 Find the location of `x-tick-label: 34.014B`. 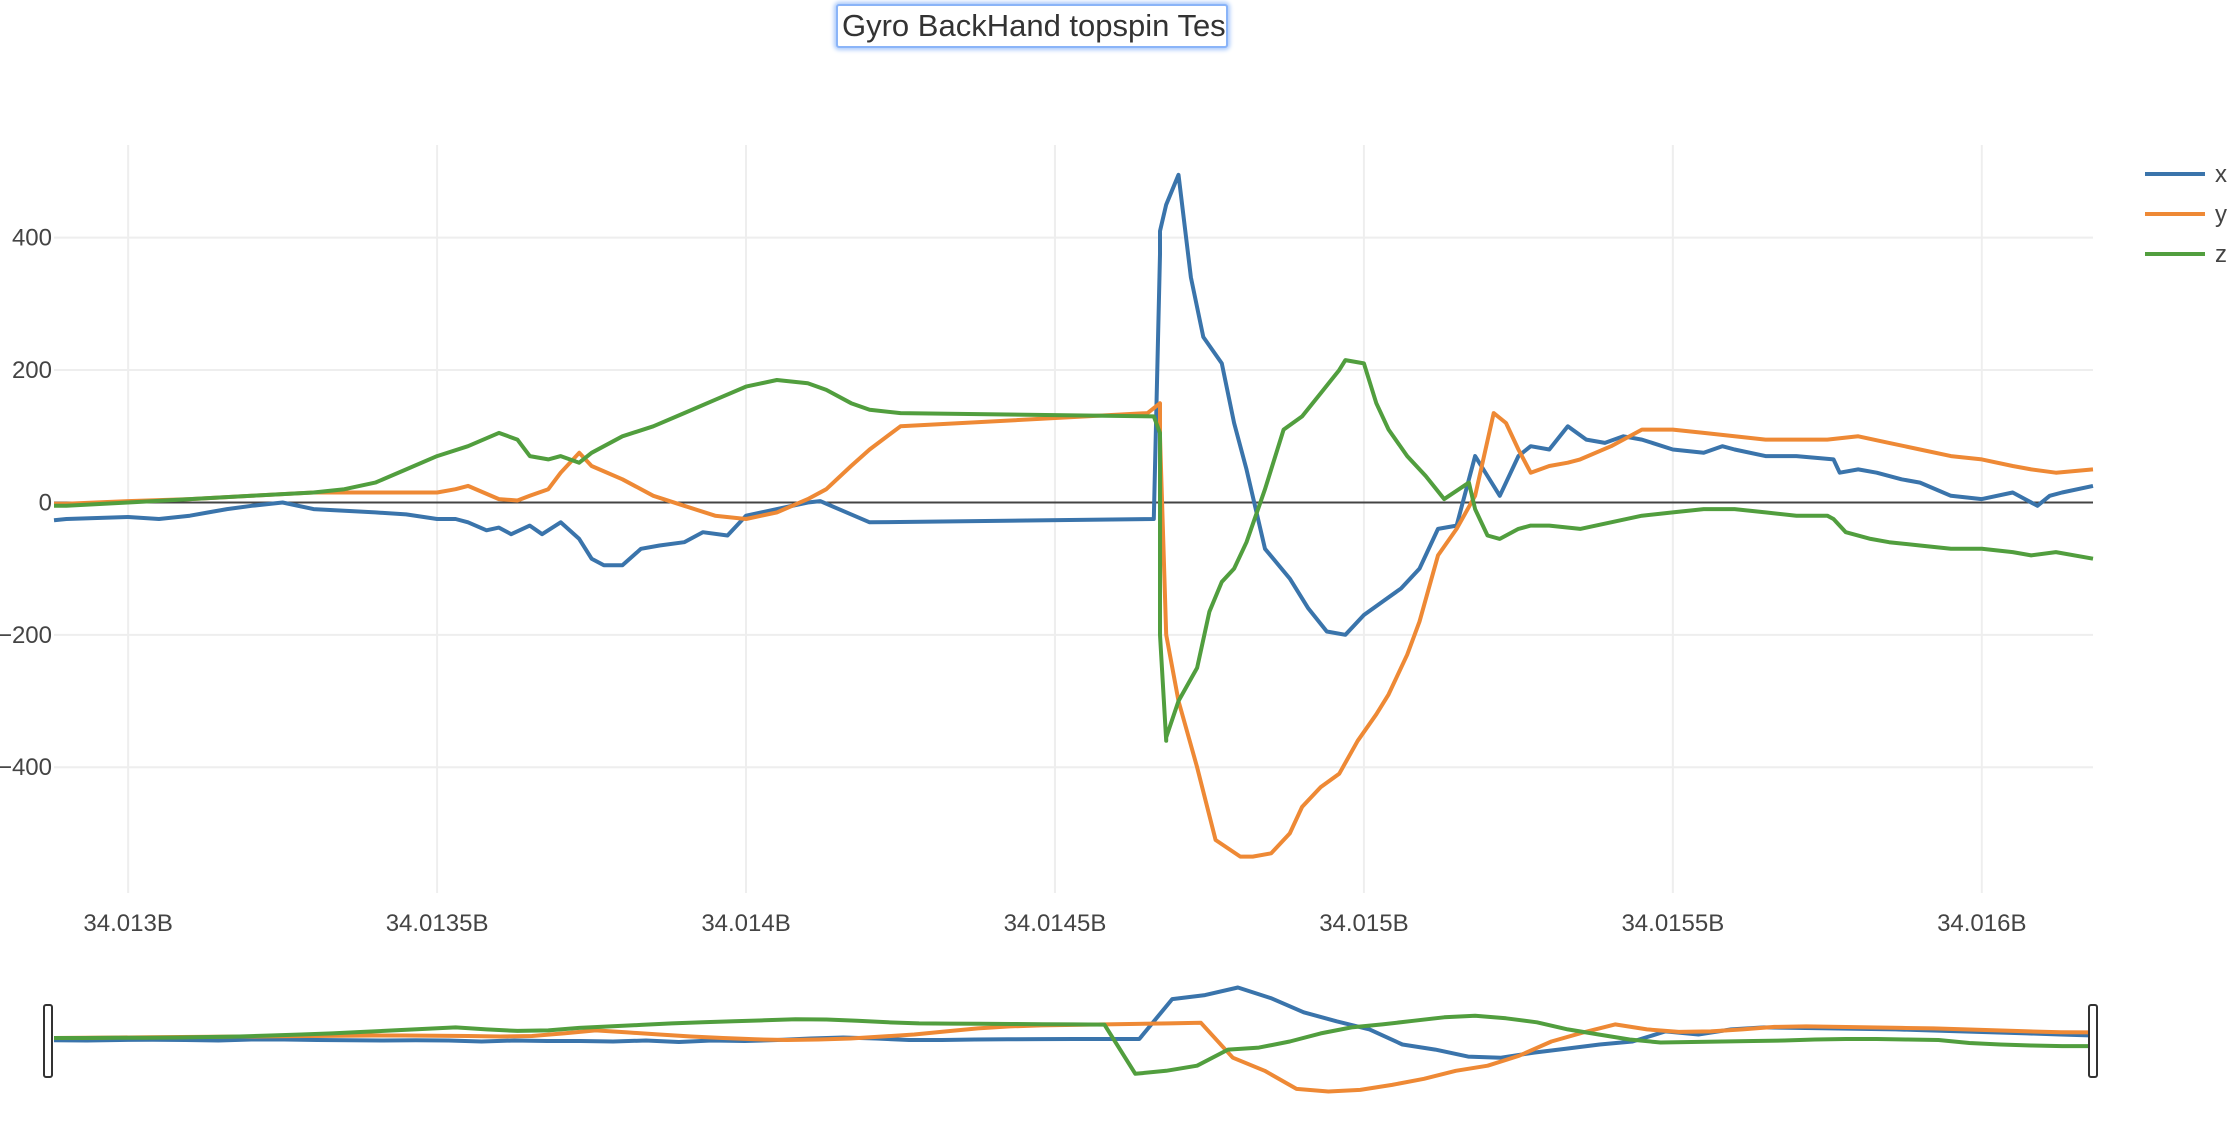

x-tick-label: 34.014B is located at coordinates (745, 923).